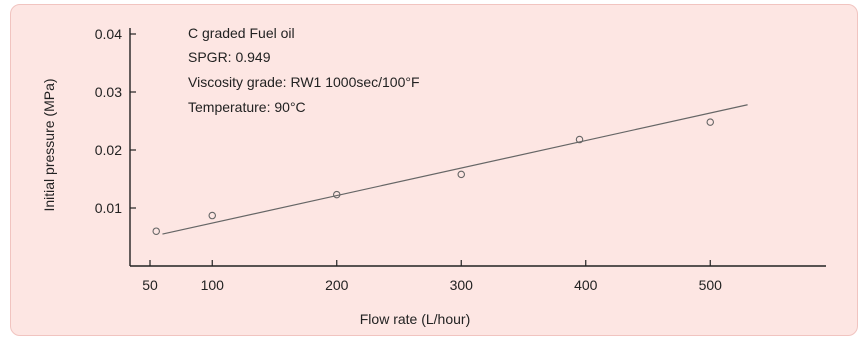 Image resolution: width=862 pixels, height=338 pixels. What do you see at coordinates (586, 285) in the screenshot?
I see `x-tick-label: 400` at bounding box center [586, 285].